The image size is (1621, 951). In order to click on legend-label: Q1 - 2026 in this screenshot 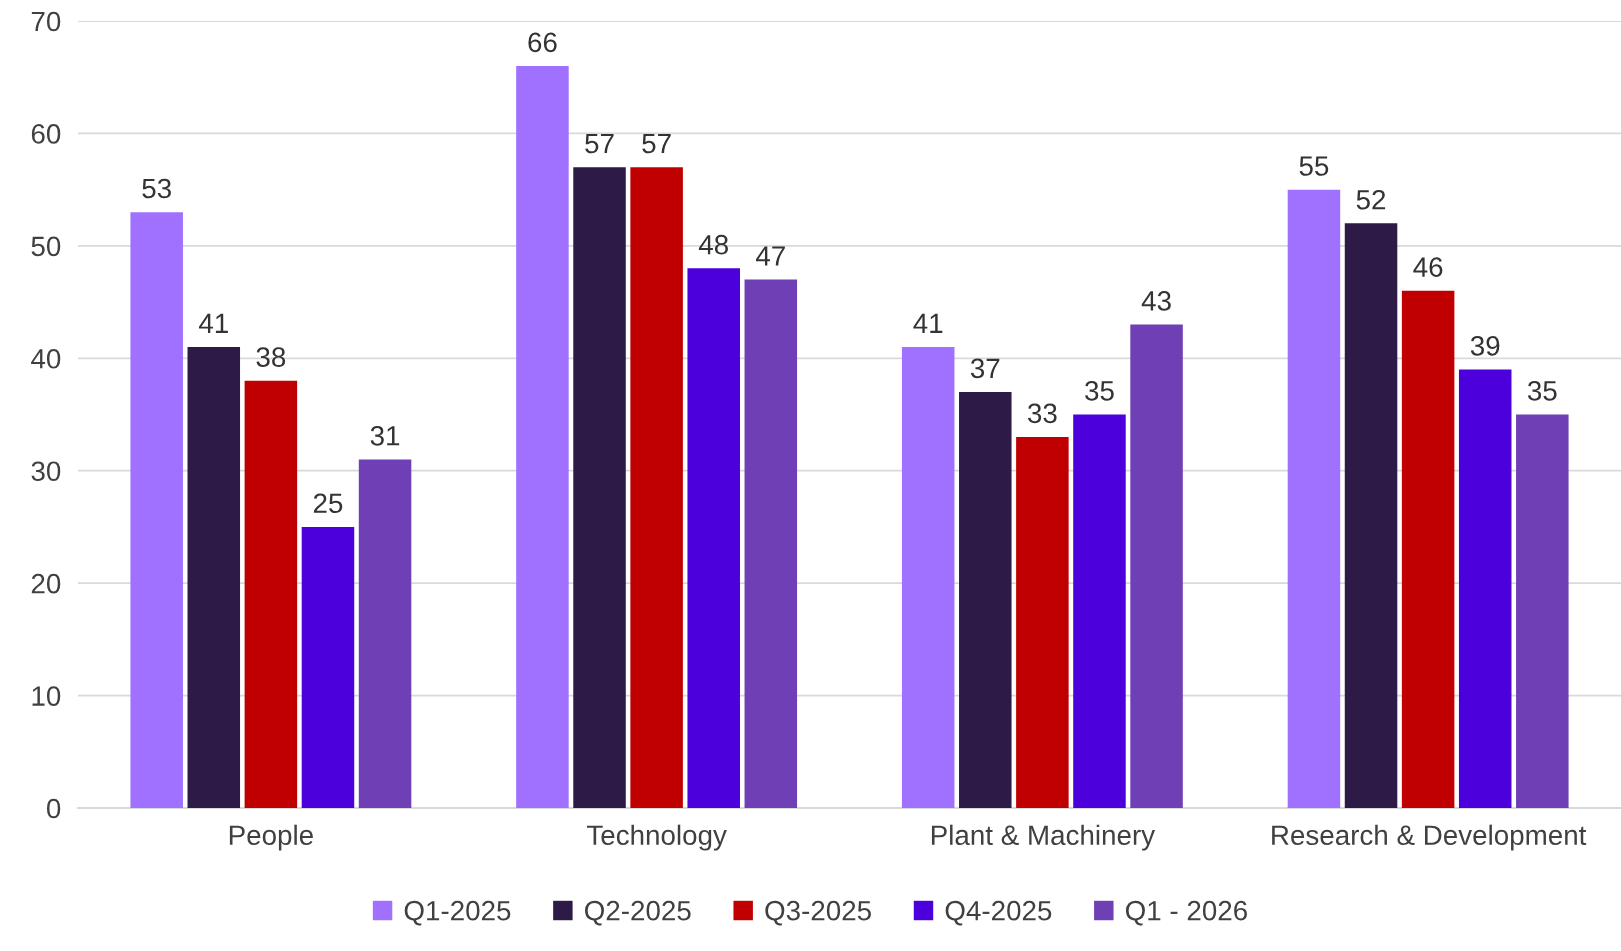, I will do `click(1186, 913)`.